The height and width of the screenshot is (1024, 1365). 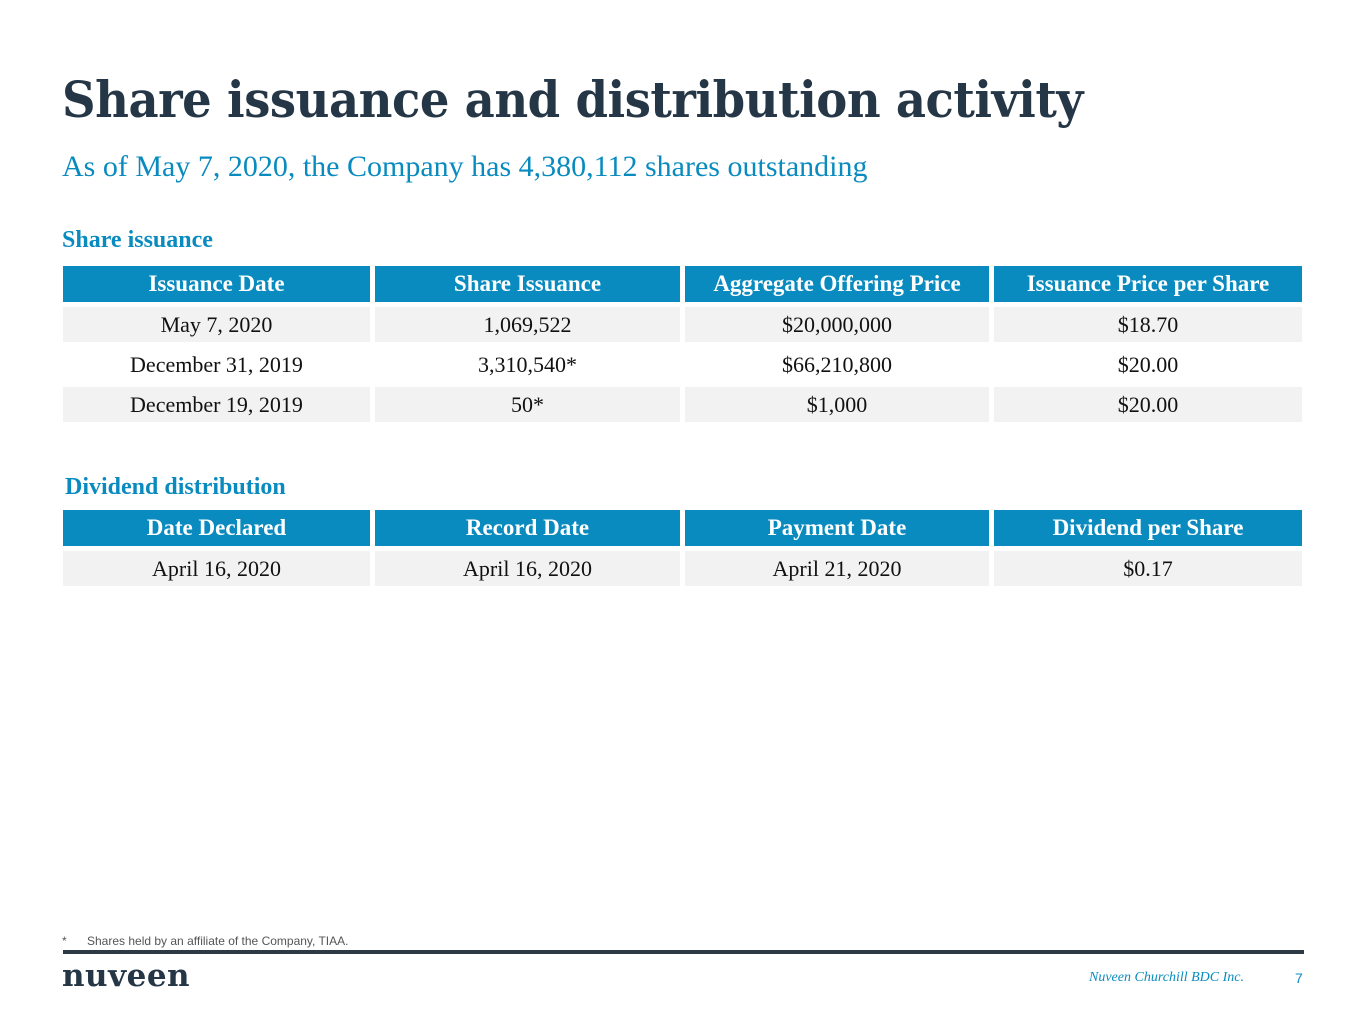 What do you see at coordinates (216, 528) in the screenshot?
I see `column-header: Date Declared` at bounding box center [216, 528].